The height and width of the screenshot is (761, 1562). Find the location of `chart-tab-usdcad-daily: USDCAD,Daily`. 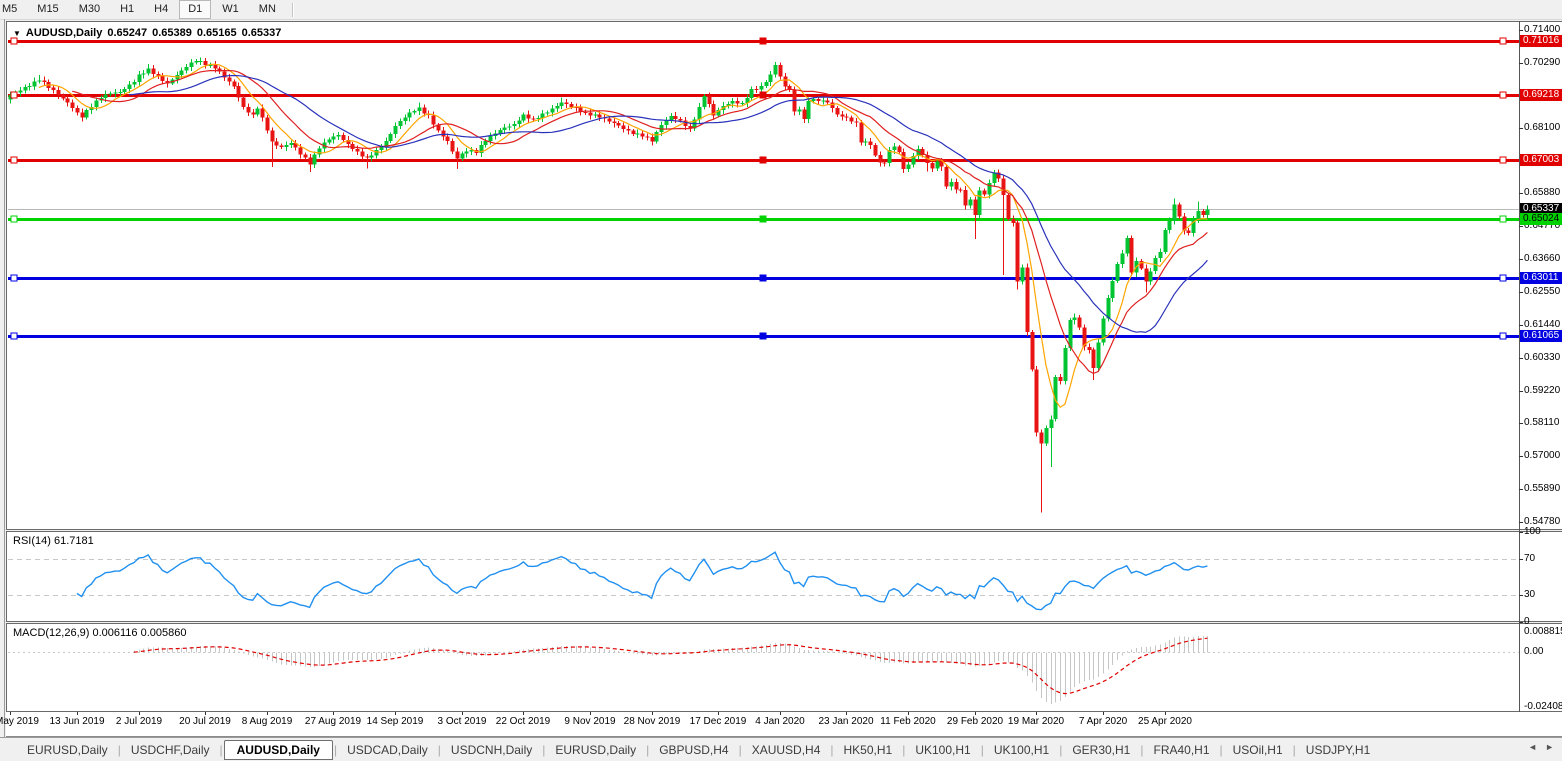

chart-tab-usdcad-daily: USDCAD,Daily is located at coordinates (387, 749).